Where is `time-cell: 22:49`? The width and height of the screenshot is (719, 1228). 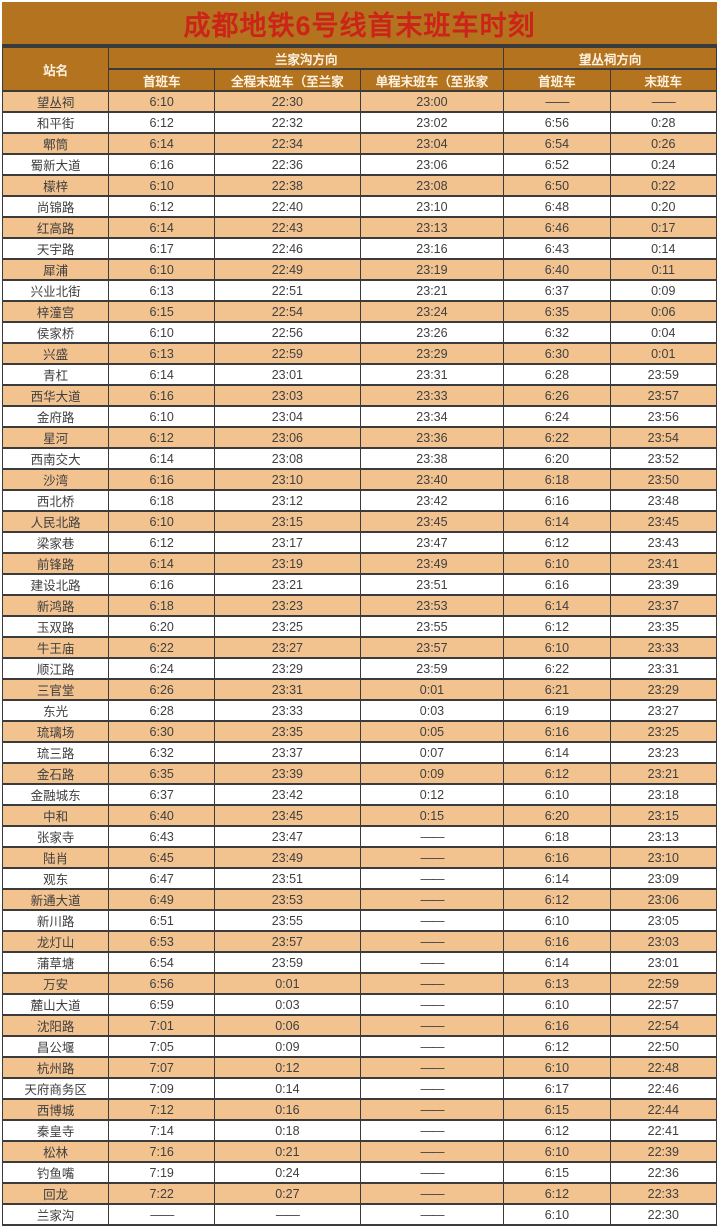 time-cell: 22:49 is located at coordinates (287, 269).